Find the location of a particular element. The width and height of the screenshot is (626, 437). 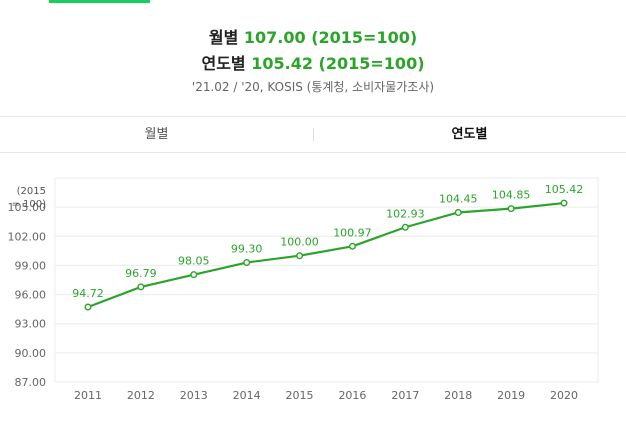

x-tick-label: 2014 is located at coordinates (247, 395).